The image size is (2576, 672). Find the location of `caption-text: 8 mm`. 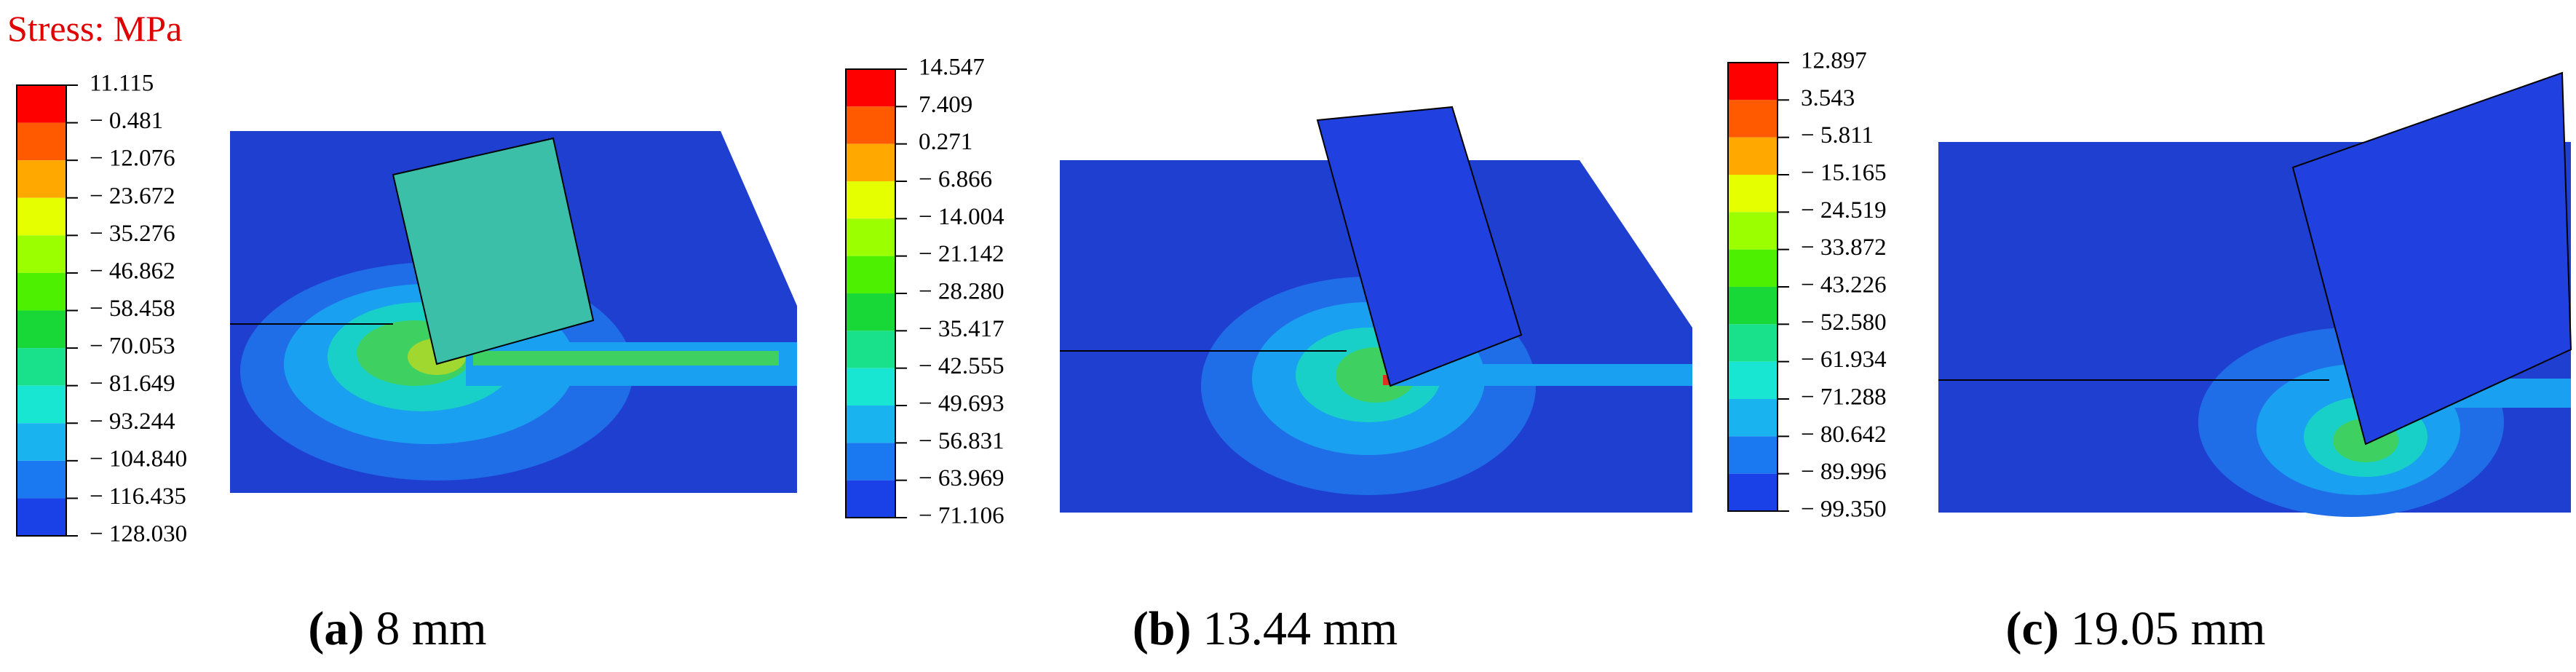

caption-text: 8 mm is located at coordinates (431, 628).